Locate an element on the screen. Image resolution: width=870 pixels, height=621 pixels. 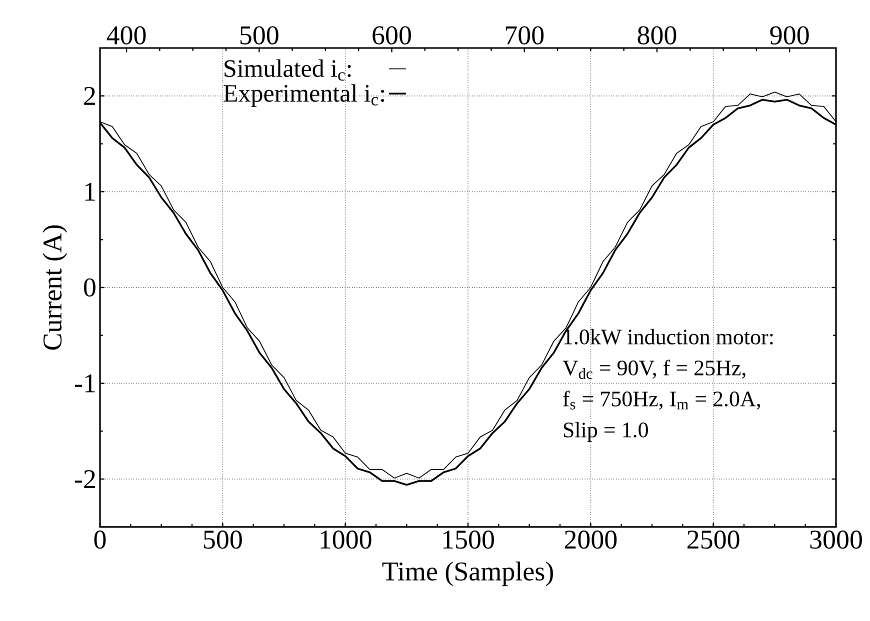
annotation: Slip = 1.0 is located at coordinates (606, 432).